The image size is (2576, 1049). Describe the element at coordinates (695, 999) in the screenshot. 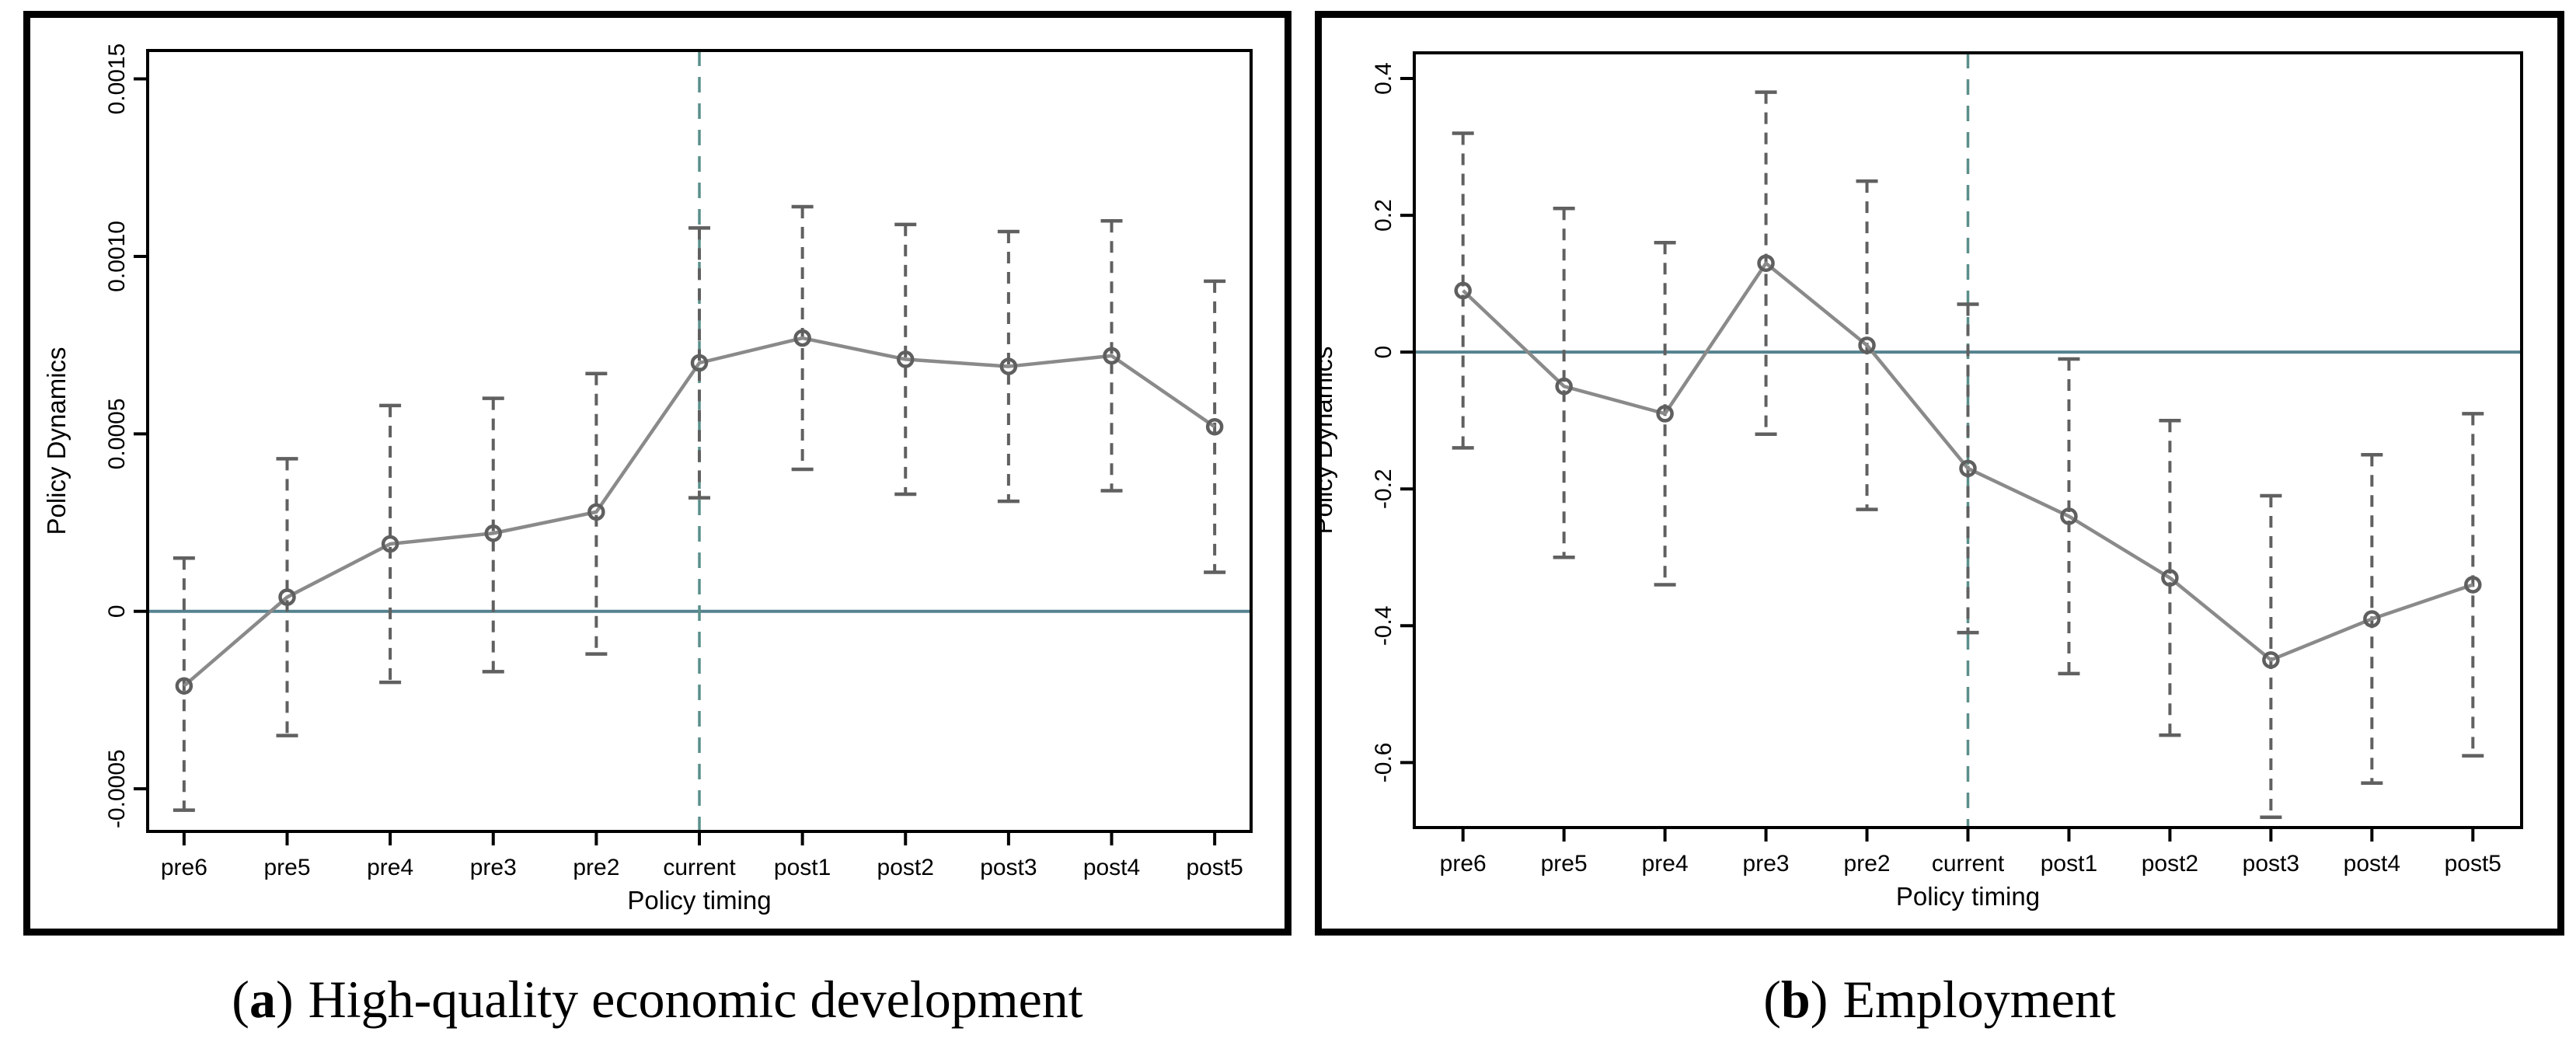

I see `caption-text-a: High-quality economic development` at that location.